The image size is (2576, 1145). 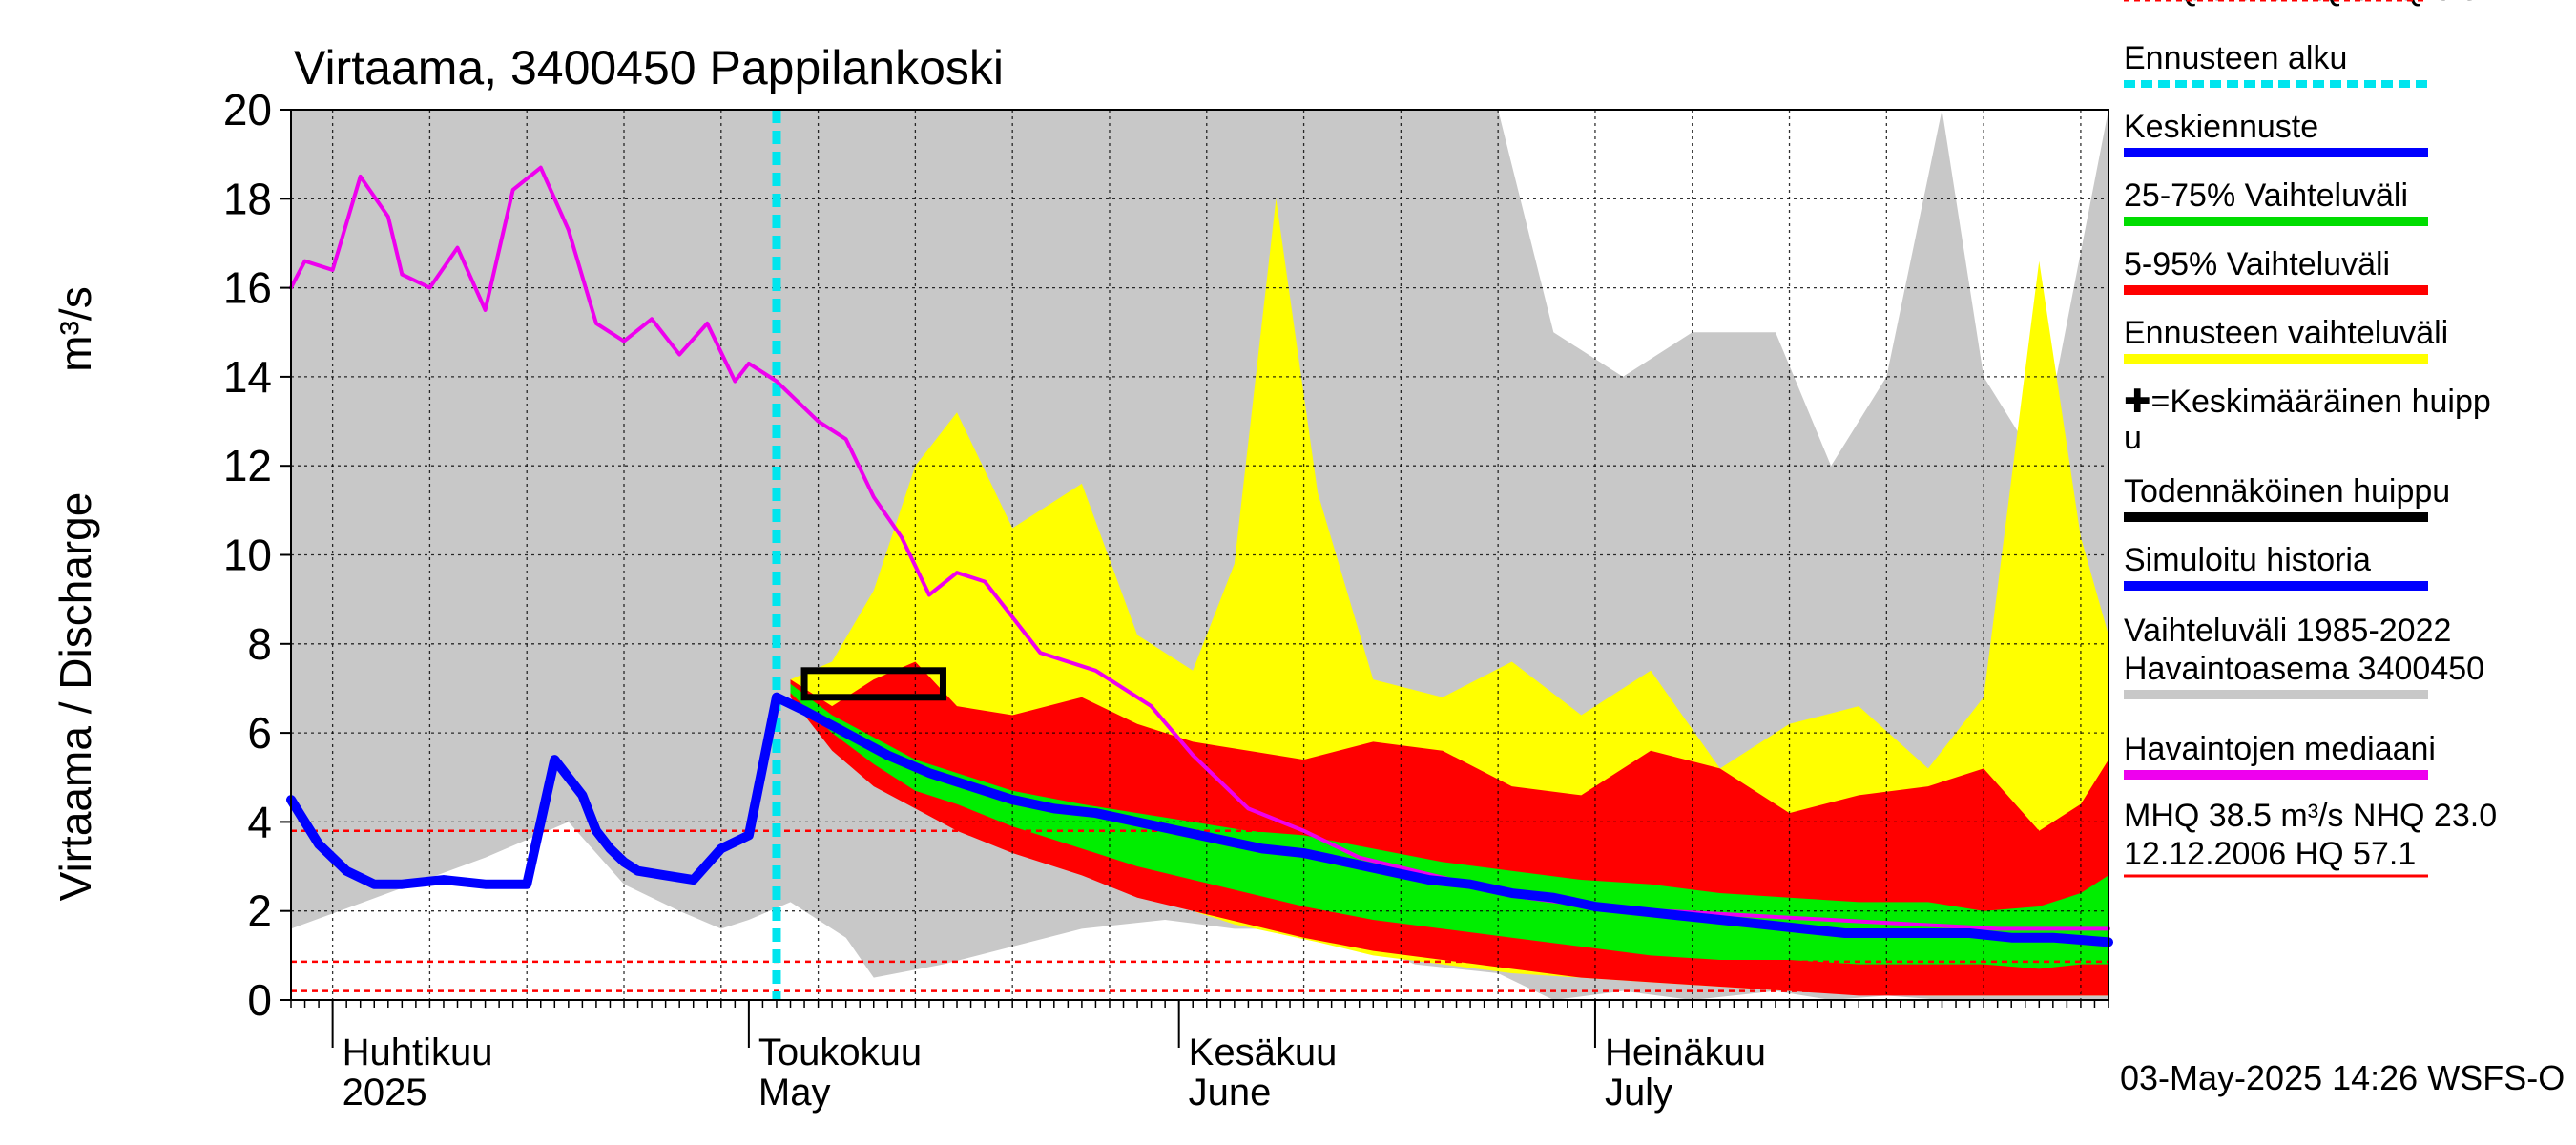 What do you see at coordinates (259, 911) in the screenshot?
I see `y-tick-label: 2` at bounding box center [259, 911].